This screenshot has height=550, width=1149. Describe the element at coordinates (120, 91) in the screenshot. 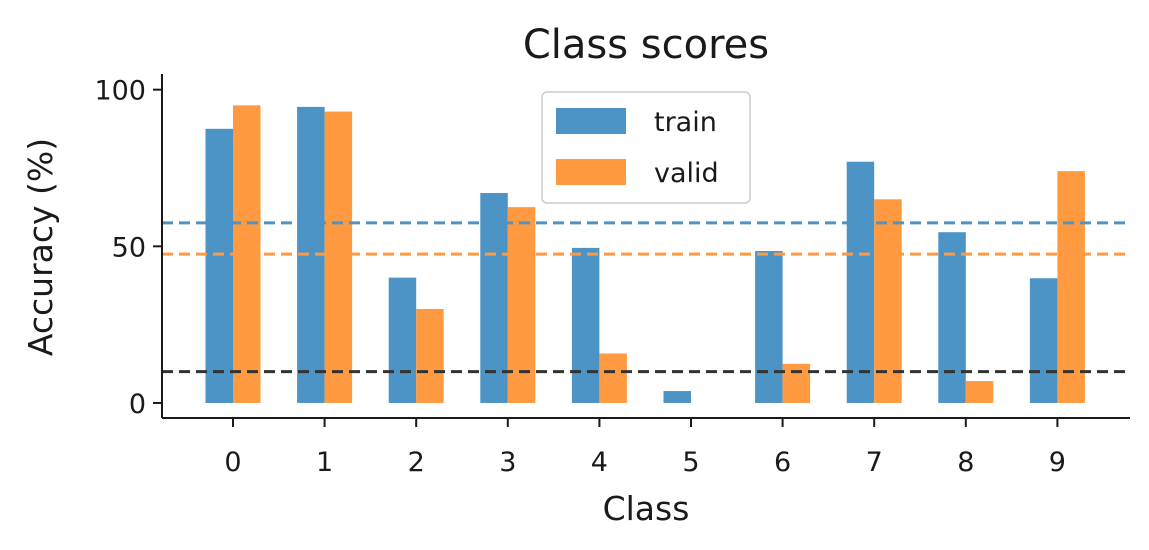

I see `y-tick-label-100: 100` at that location.